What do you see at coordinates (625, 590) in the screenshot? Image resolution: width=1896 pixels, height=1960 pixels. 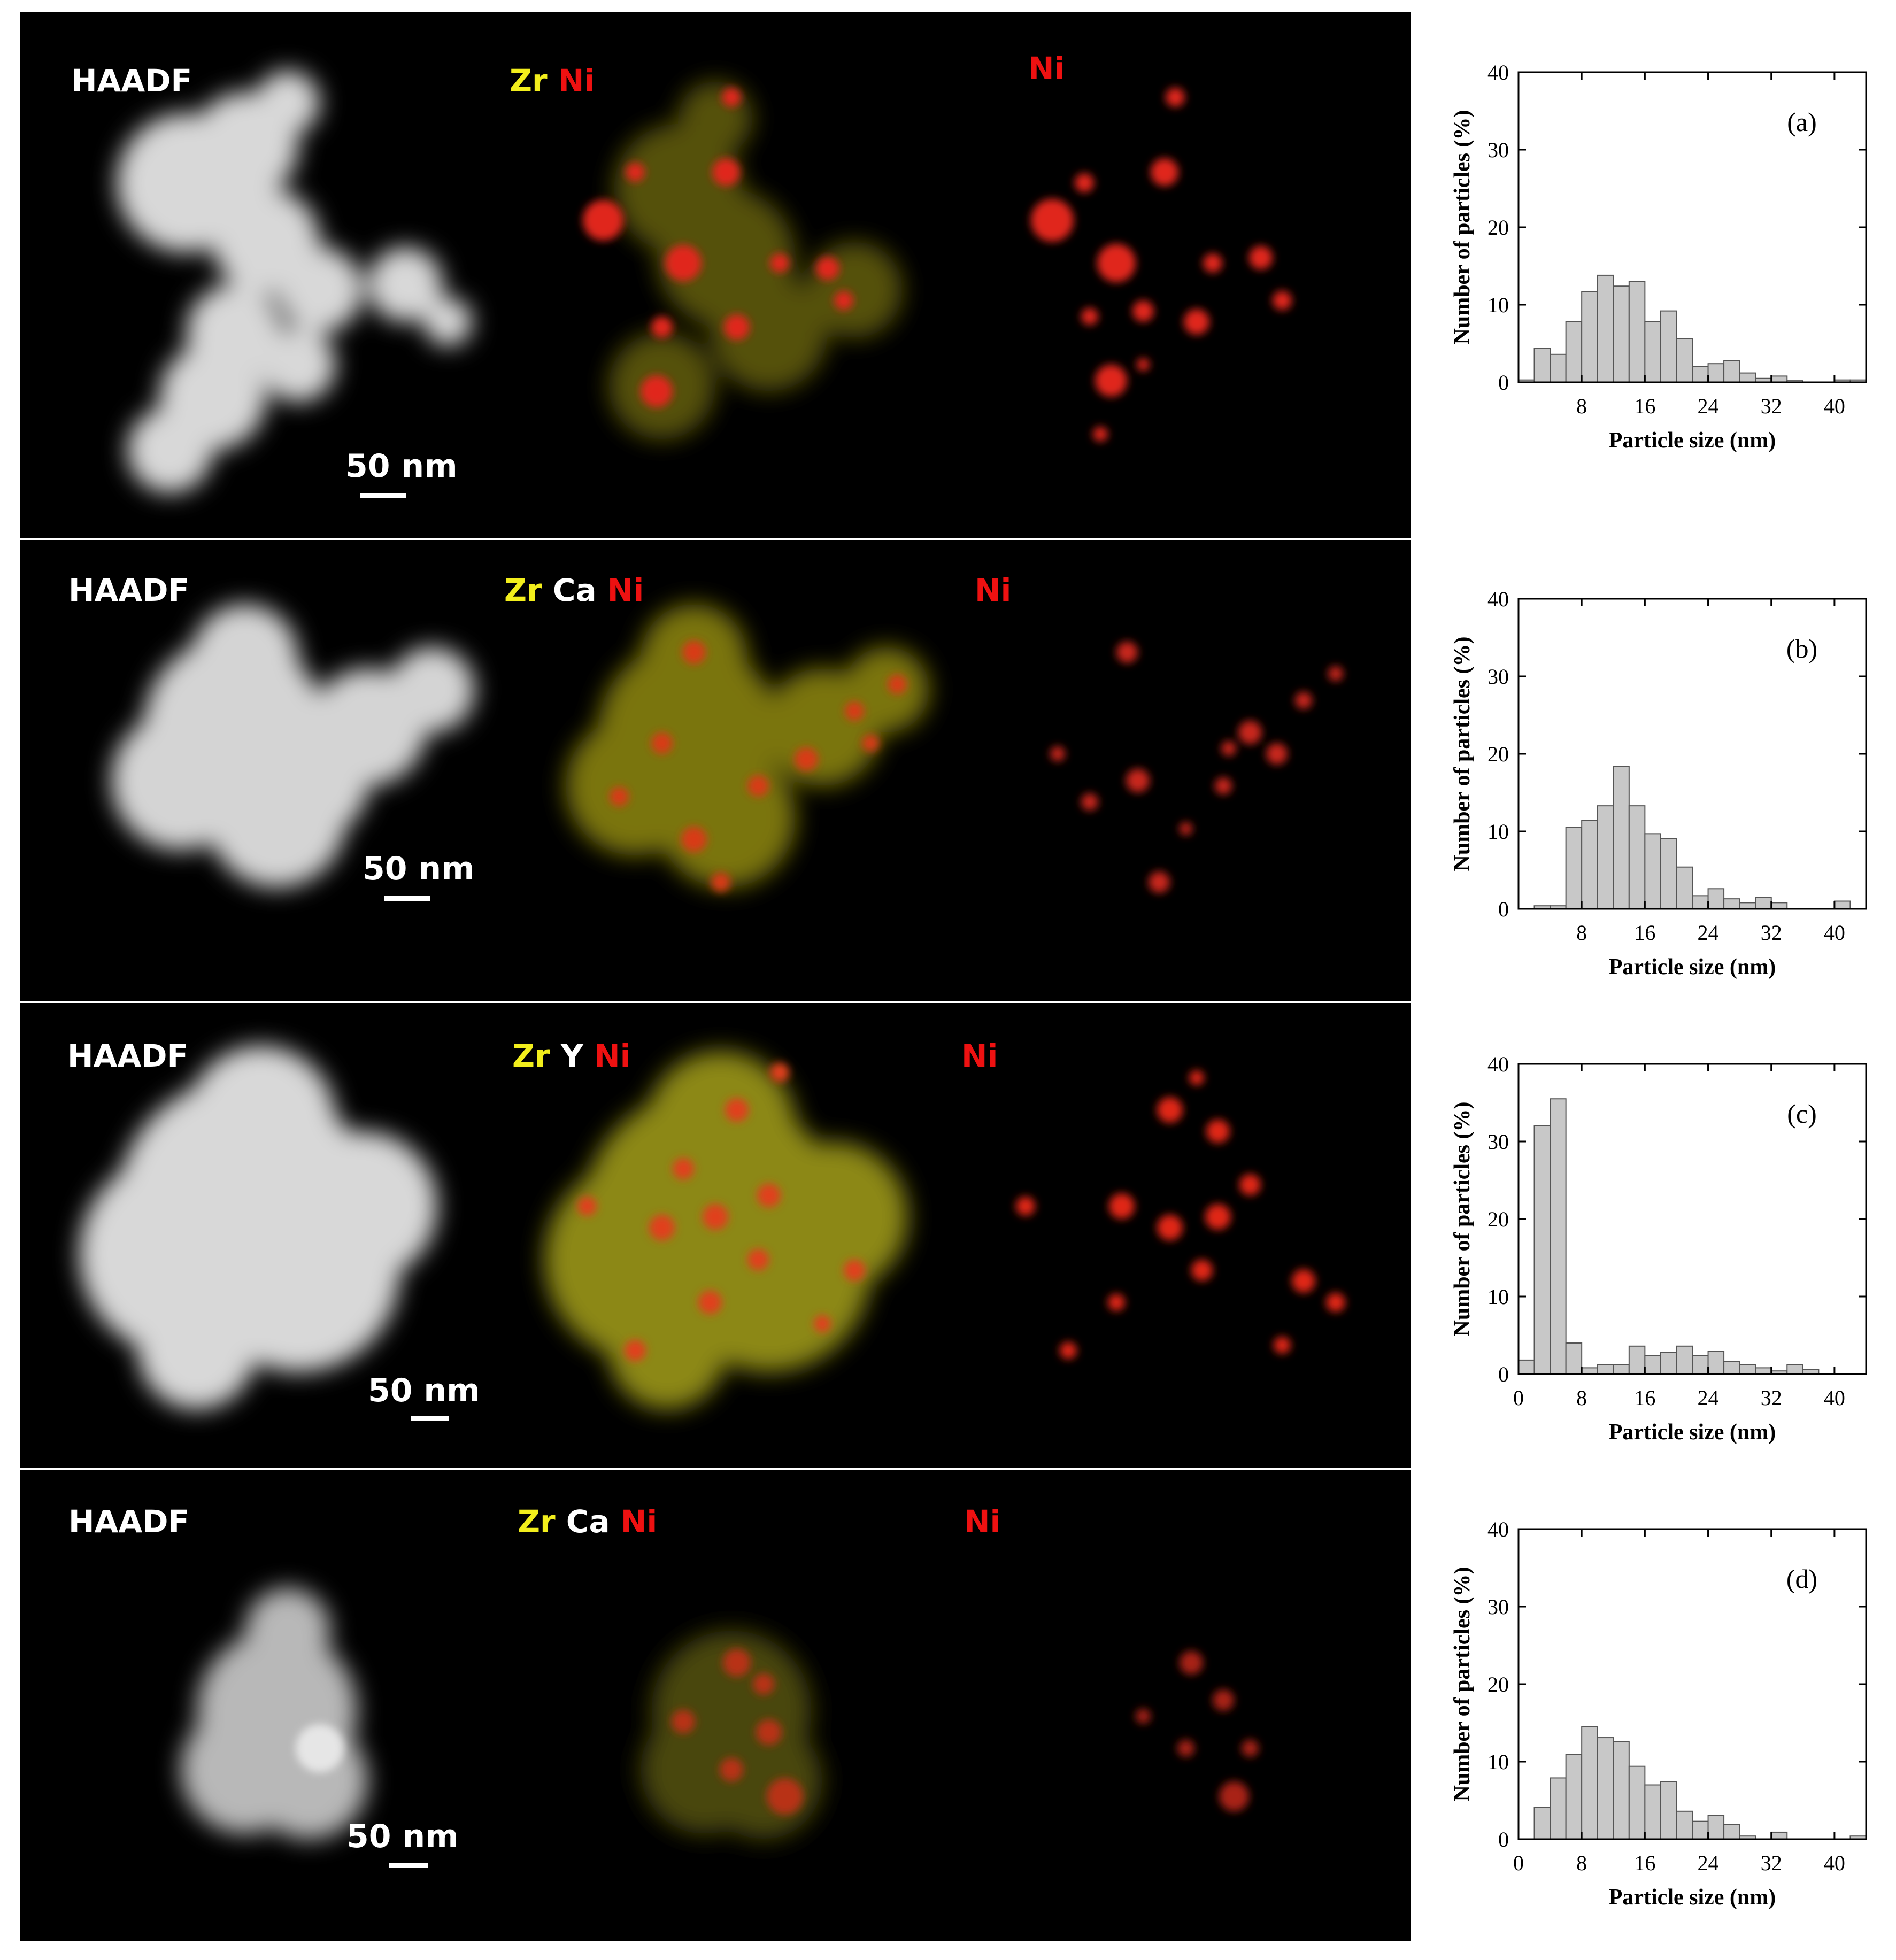 I see `ni-label-b: Ni` at bounding box center [625, 590].